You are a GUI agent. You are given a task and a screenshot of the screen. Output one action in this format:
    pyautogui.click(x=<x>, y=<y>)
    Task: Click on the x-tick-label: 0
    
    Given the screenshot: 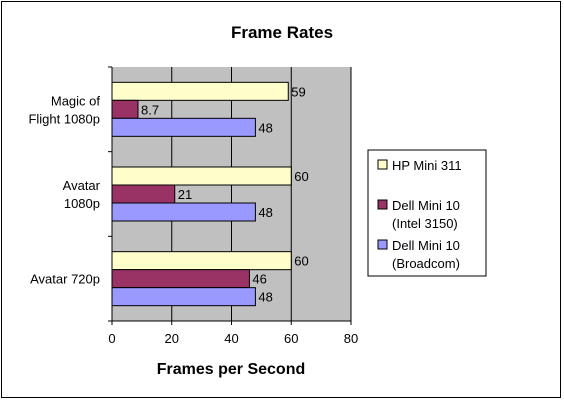 What is the action you would take?
    pyautogui.click(x=111, y=338)
    